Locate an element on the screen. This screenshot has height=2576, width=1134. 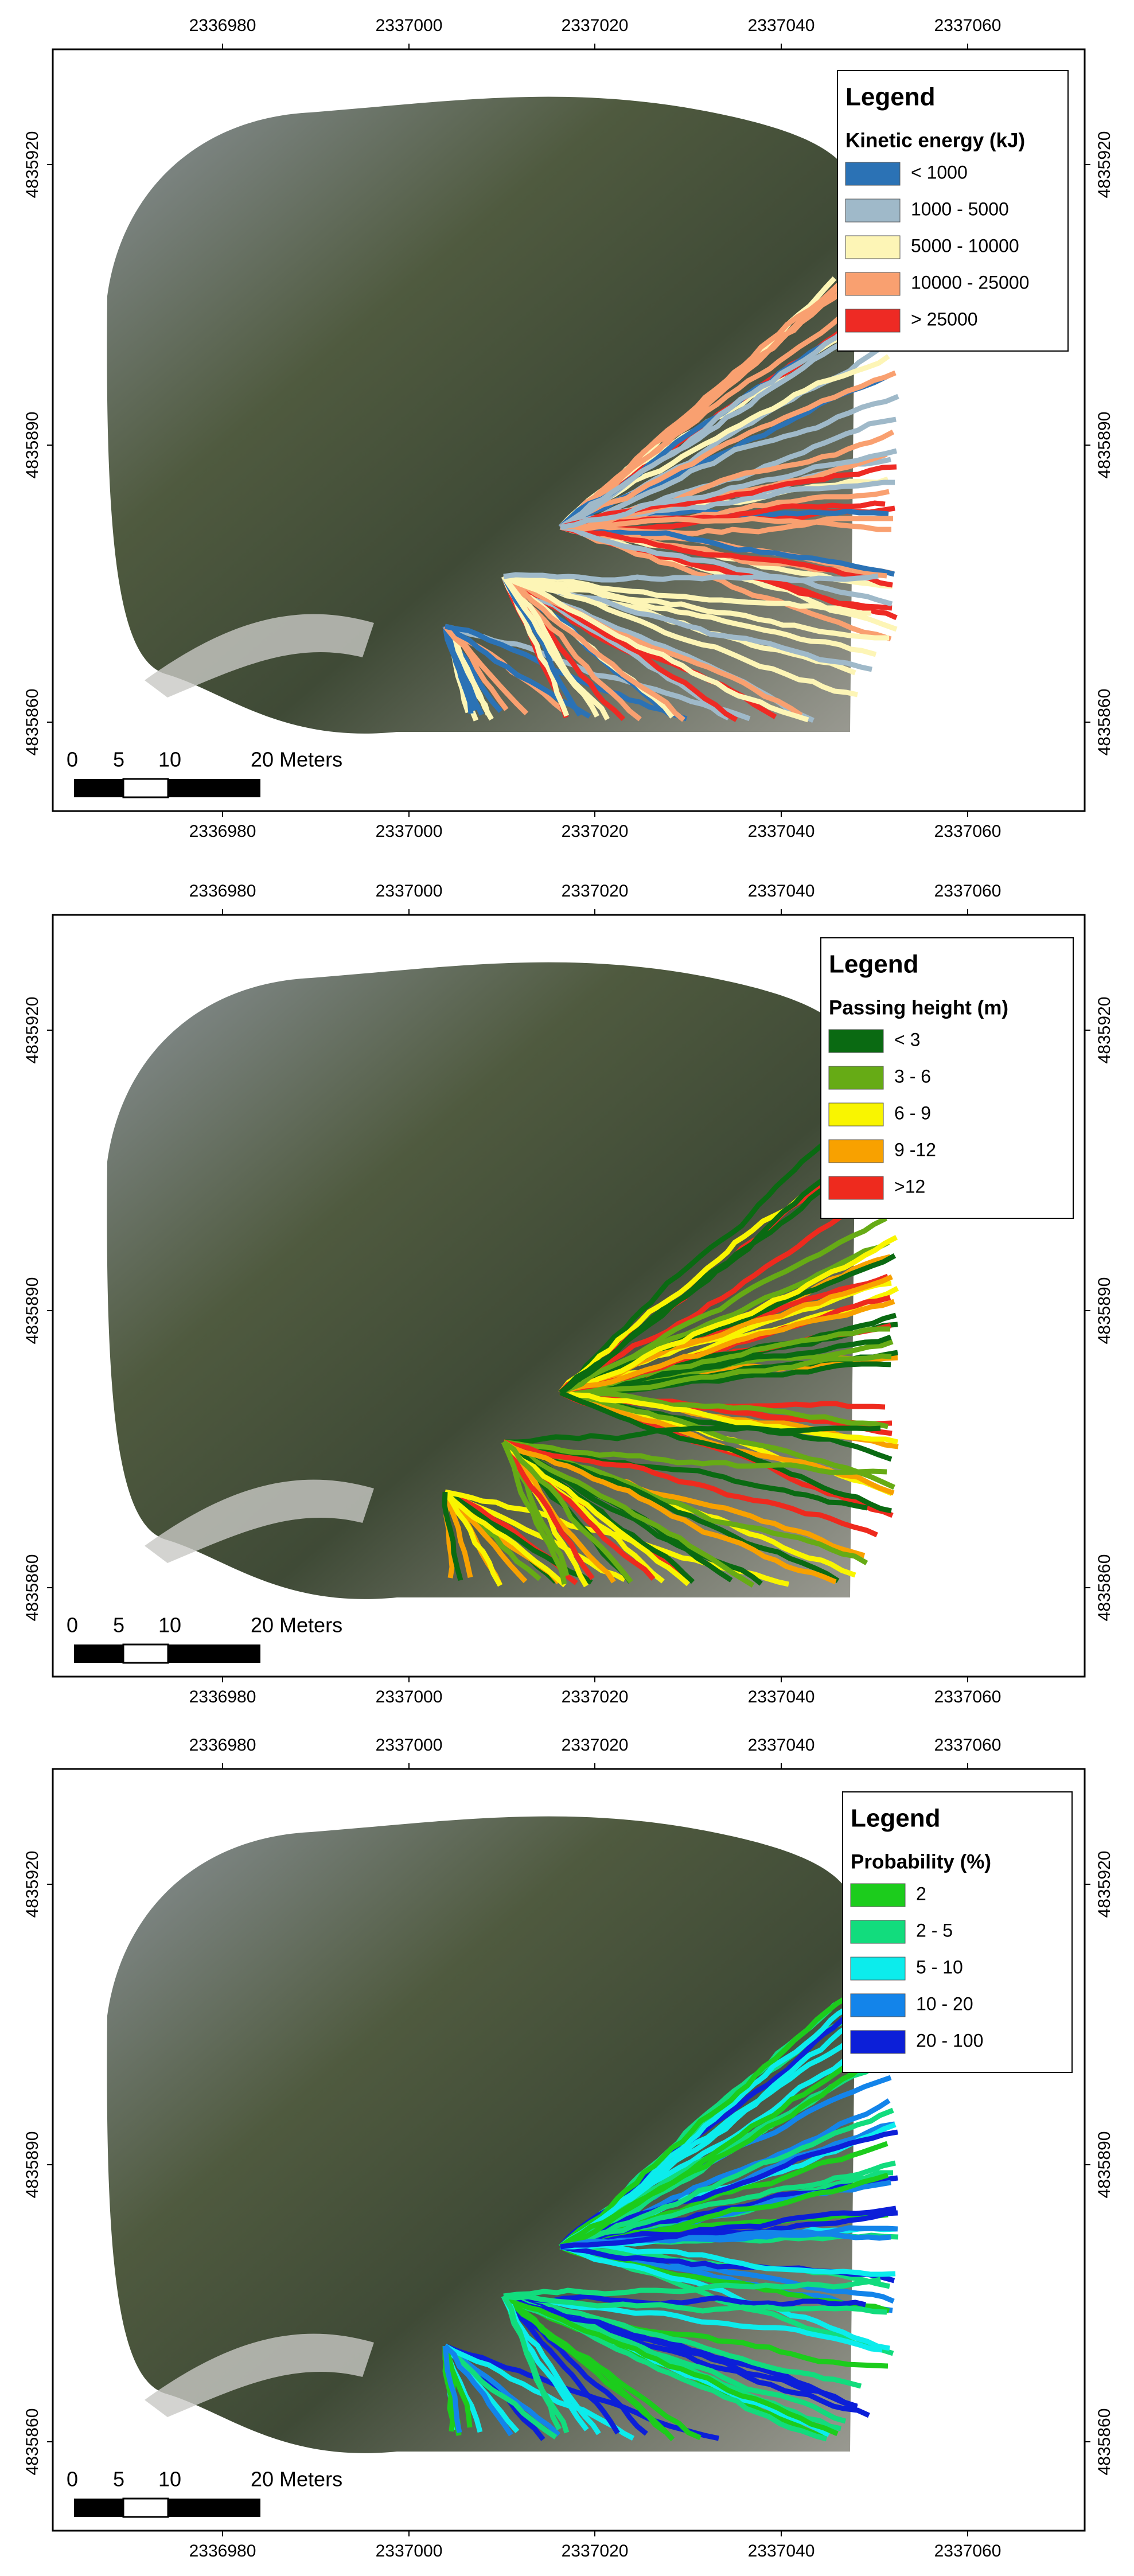
scale-bar: 0 5 10 20 Meters is located at coordinates (205, 2493).